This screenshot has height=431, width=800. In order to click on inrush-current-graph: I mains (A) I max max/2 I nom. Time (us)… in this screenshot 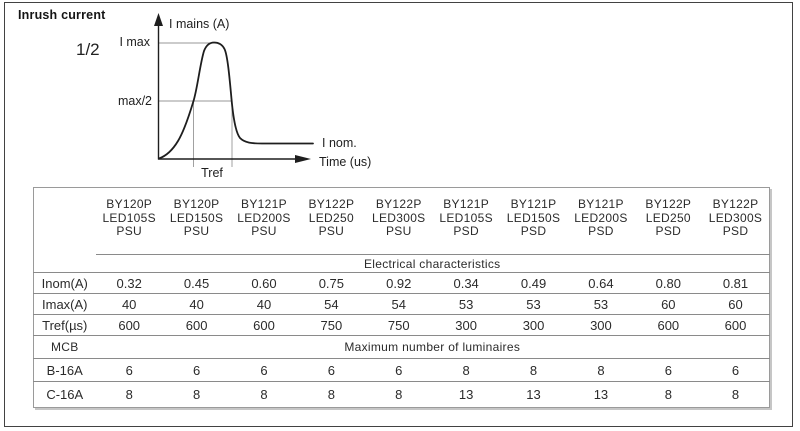, I will do `click(244, 96)`.